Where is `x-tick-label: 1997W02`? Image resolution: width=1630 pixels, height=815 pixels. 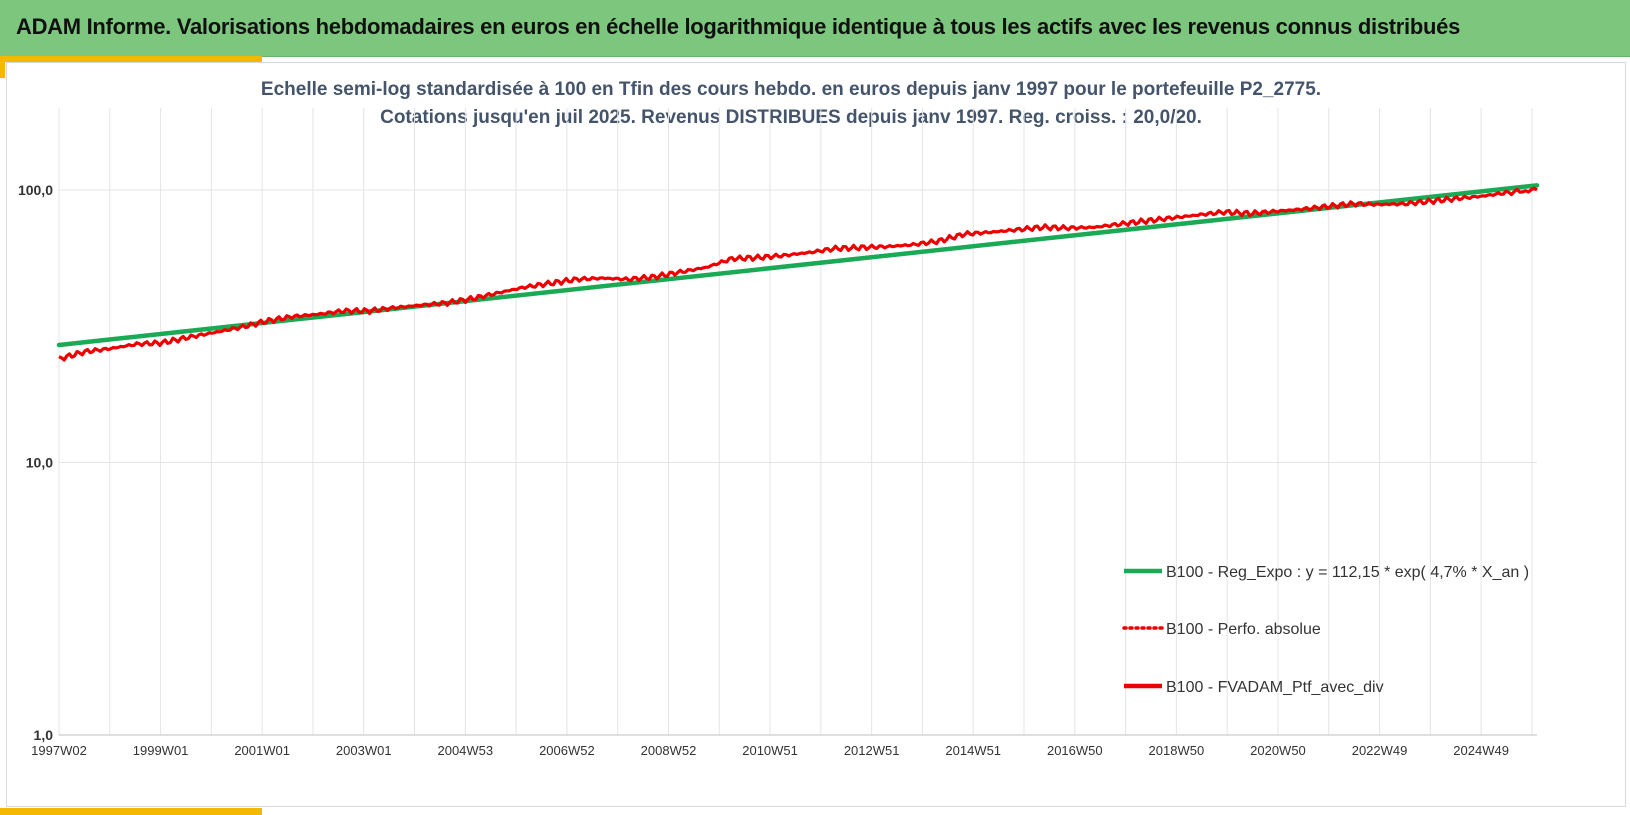
x-tick-label: 1997W02 is located at coordinates (59, 750).